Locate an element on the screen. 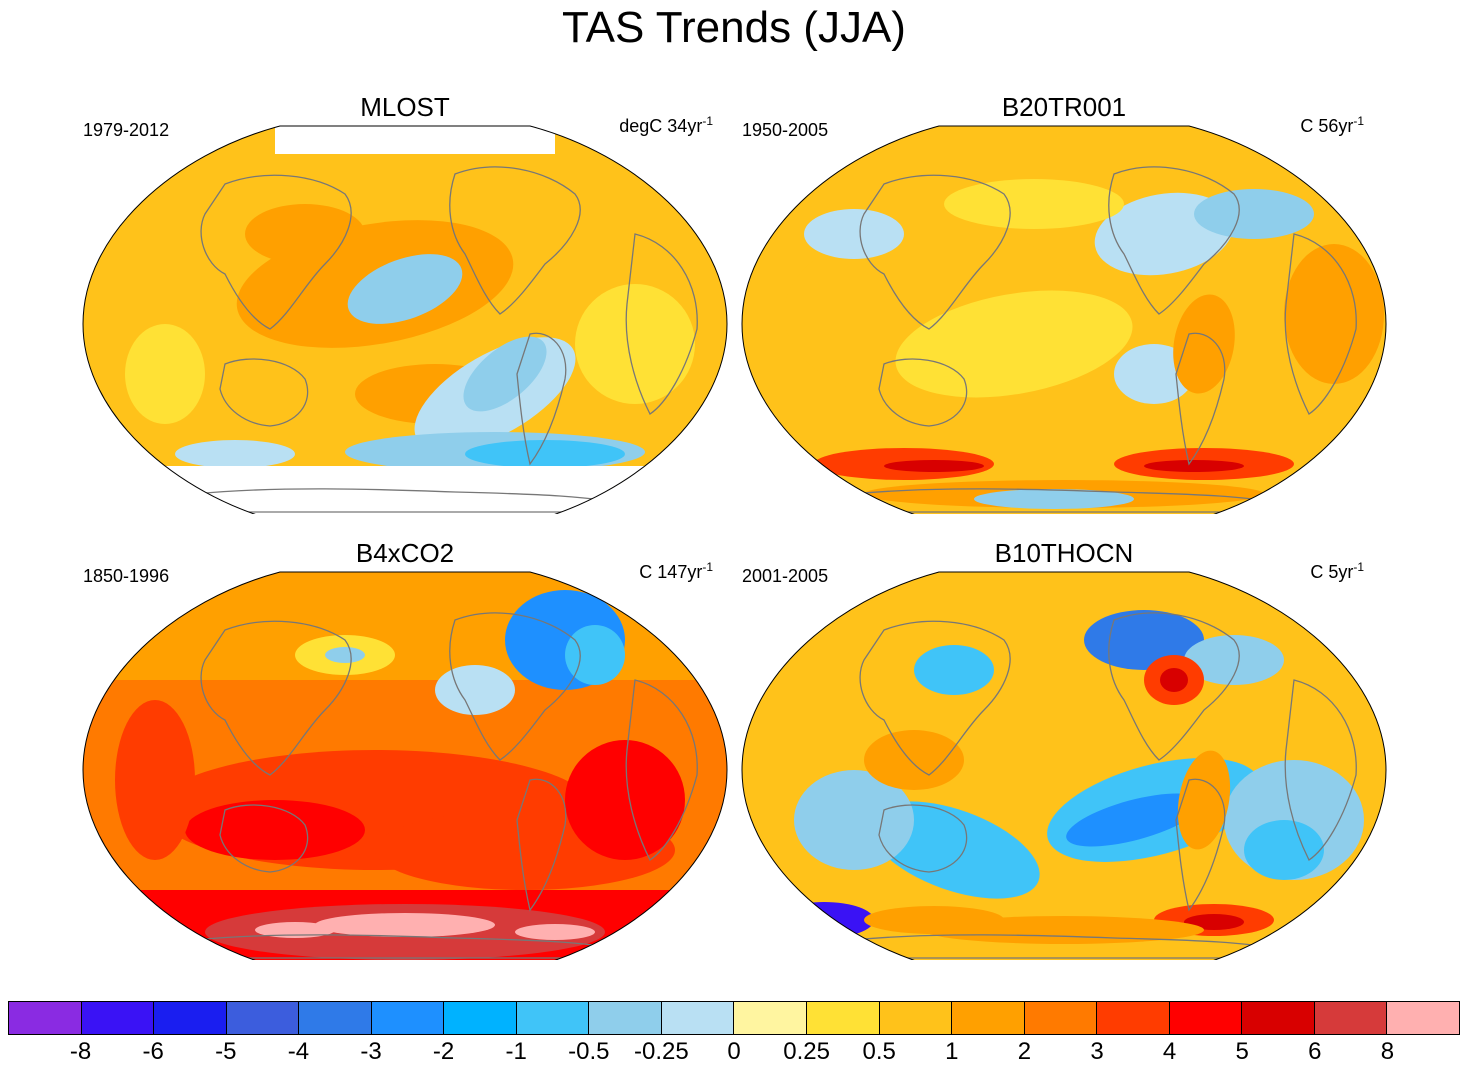 This screenshot has height=1074, width=1468. panel-title: B4xCO2 is located at coordinates (405, 553).